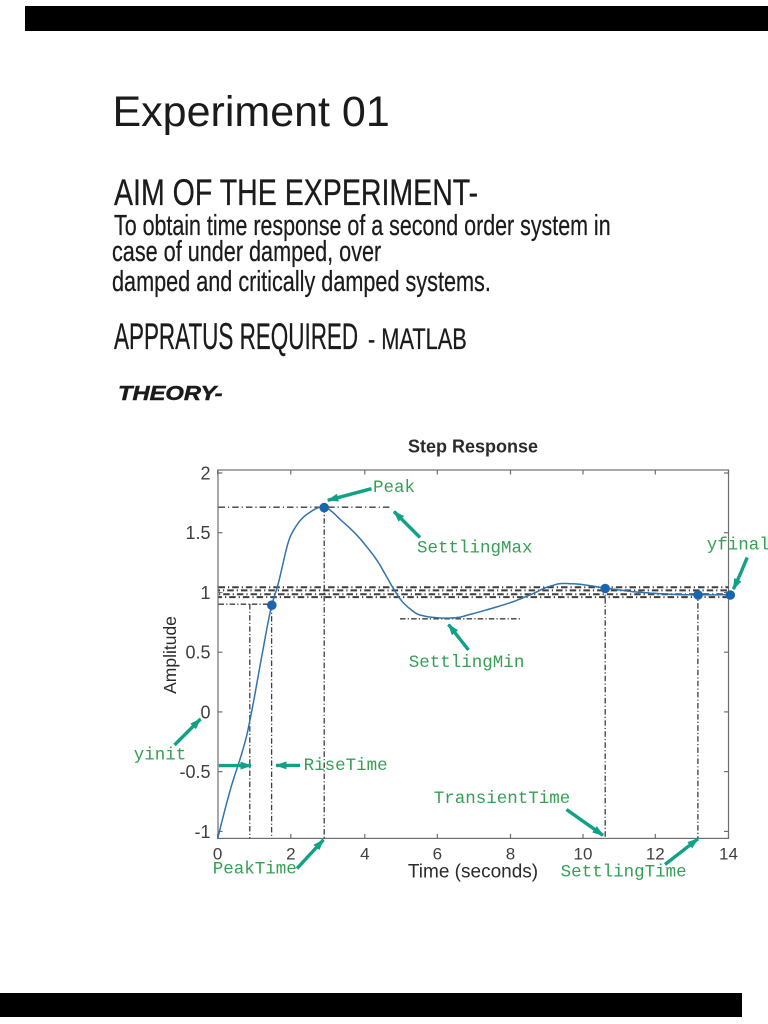 The image size is (768, 1024). I want to click on svg-text: TransientTime, so click(502, 799).